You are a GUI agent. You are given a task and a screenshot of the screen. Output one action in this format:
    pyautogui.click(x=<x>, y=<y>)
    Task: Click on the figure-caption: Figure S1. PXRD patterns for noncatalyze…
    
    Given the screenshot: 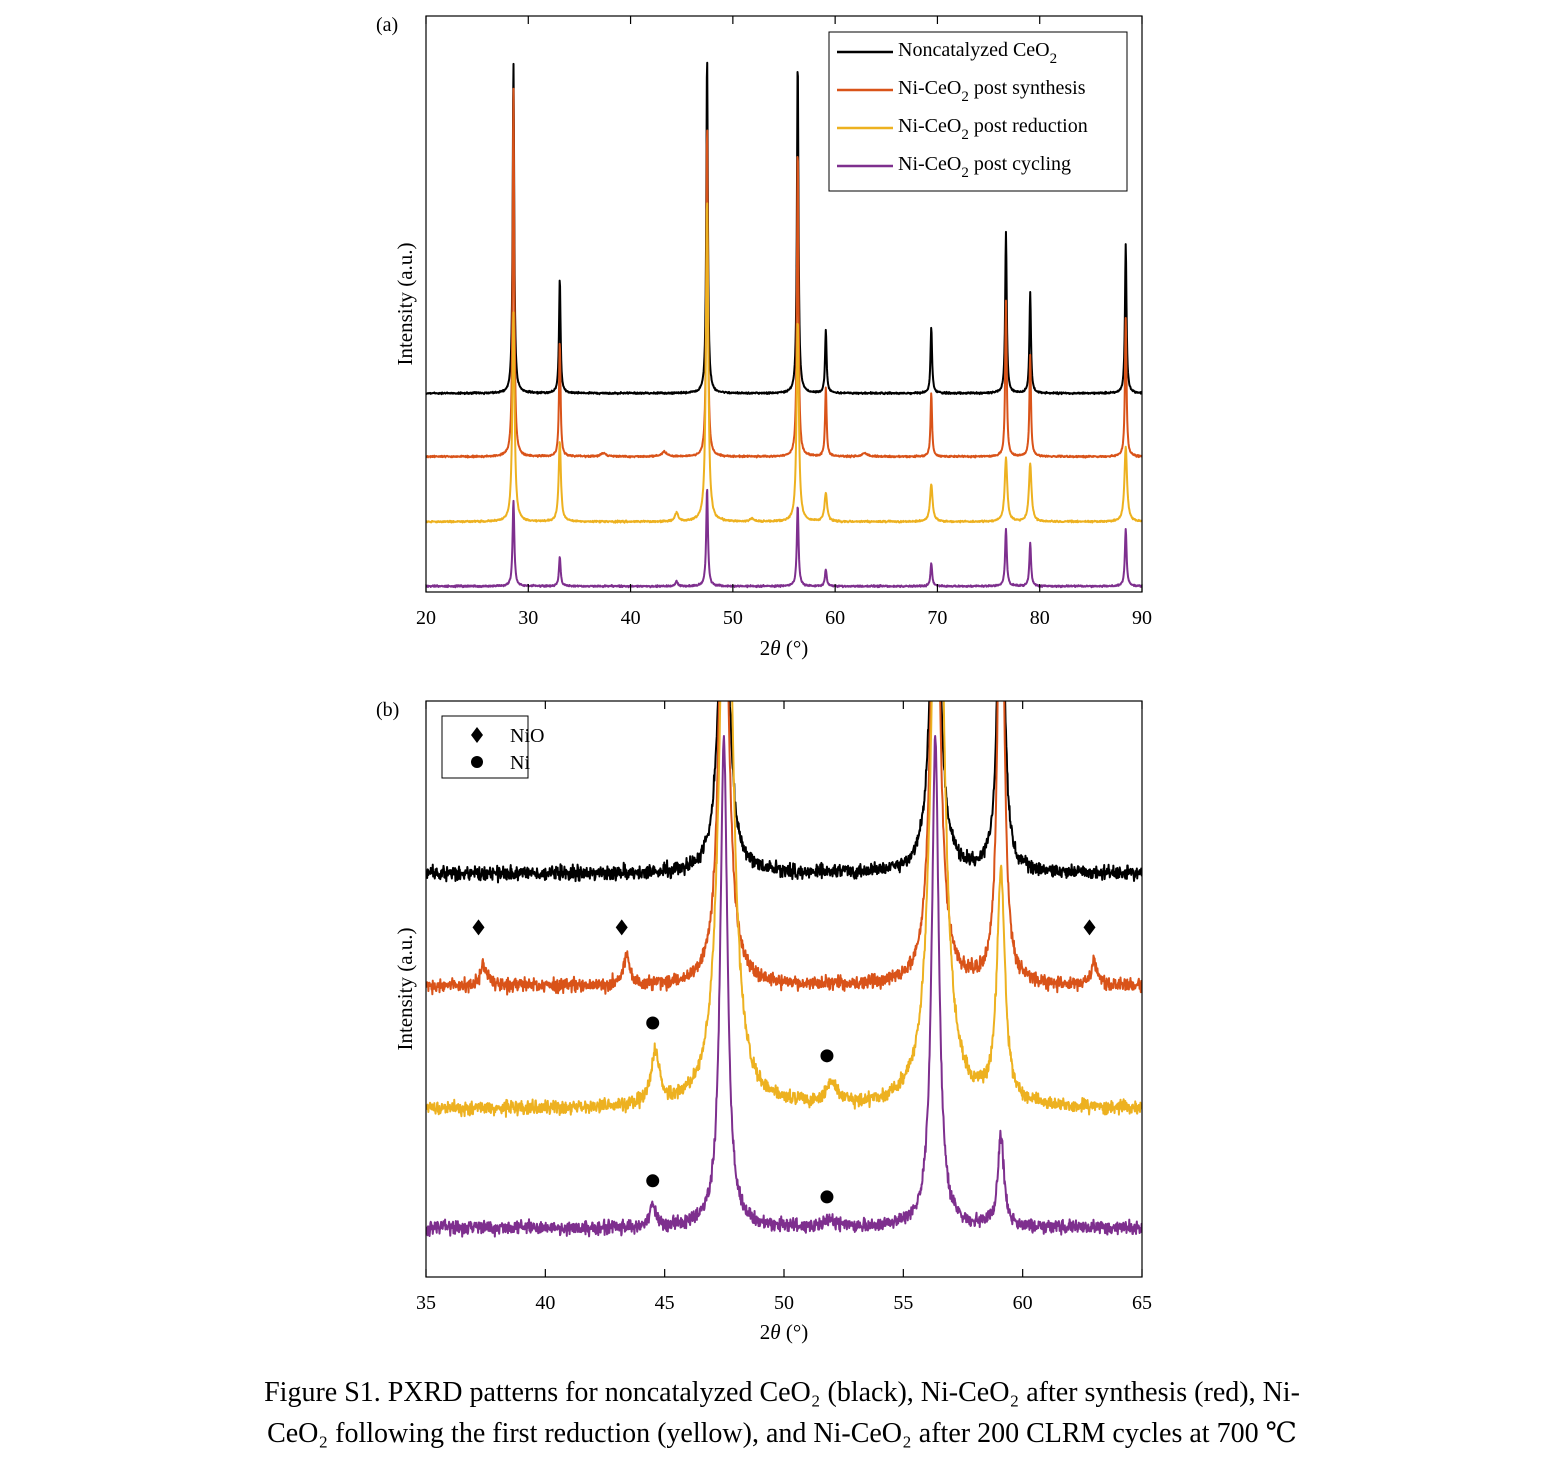 What is the action you would take?
    pyautogui.click(x=782, y=1413)
    